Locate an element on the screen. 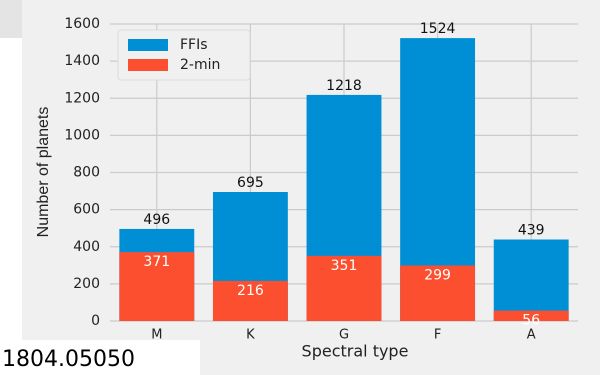  data-label: 1524 is located at coordinates (438, 29).